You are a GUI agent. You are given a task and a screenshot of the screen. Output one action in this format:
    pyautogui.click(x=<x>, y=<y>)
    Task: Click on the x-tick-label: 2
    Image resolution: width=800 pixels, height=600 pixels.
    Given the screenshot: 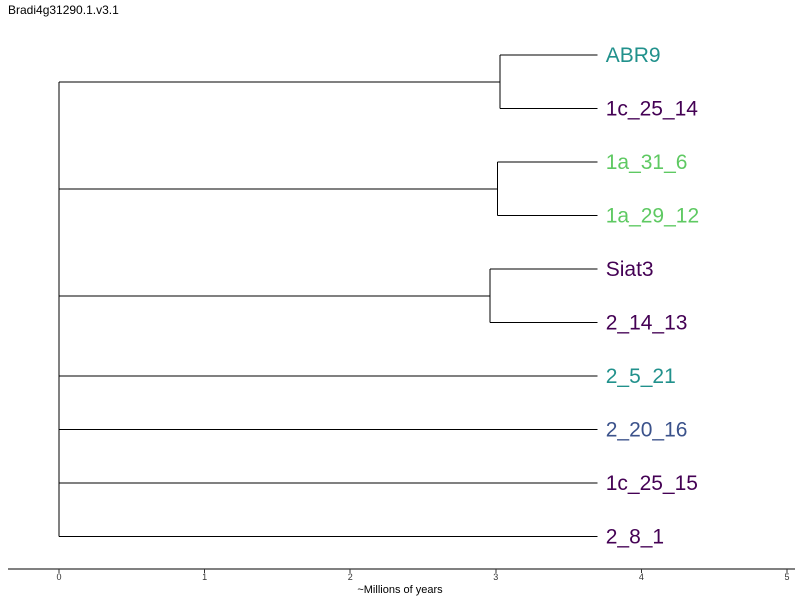 What is the action you would take?
    pyautogui.click(x=350, y=577)
    